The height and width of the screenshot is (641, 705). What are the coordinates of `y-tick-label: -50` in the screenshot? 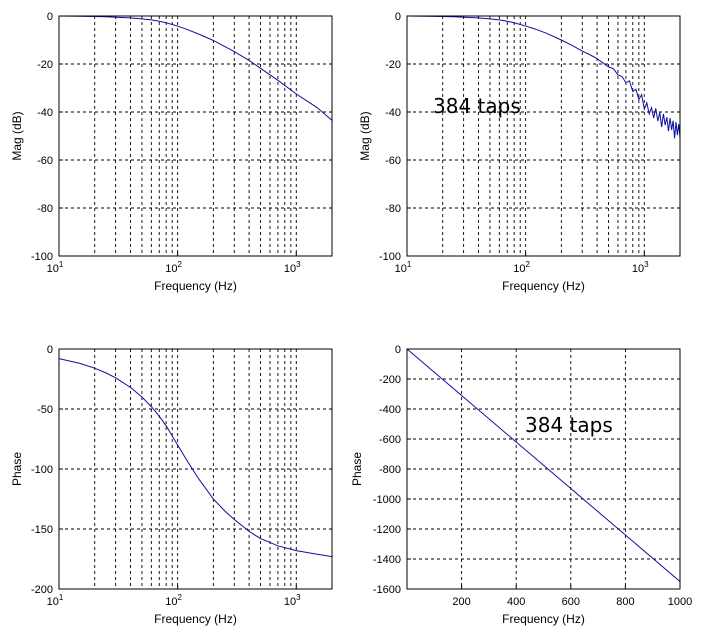 It's located at (45, 410).